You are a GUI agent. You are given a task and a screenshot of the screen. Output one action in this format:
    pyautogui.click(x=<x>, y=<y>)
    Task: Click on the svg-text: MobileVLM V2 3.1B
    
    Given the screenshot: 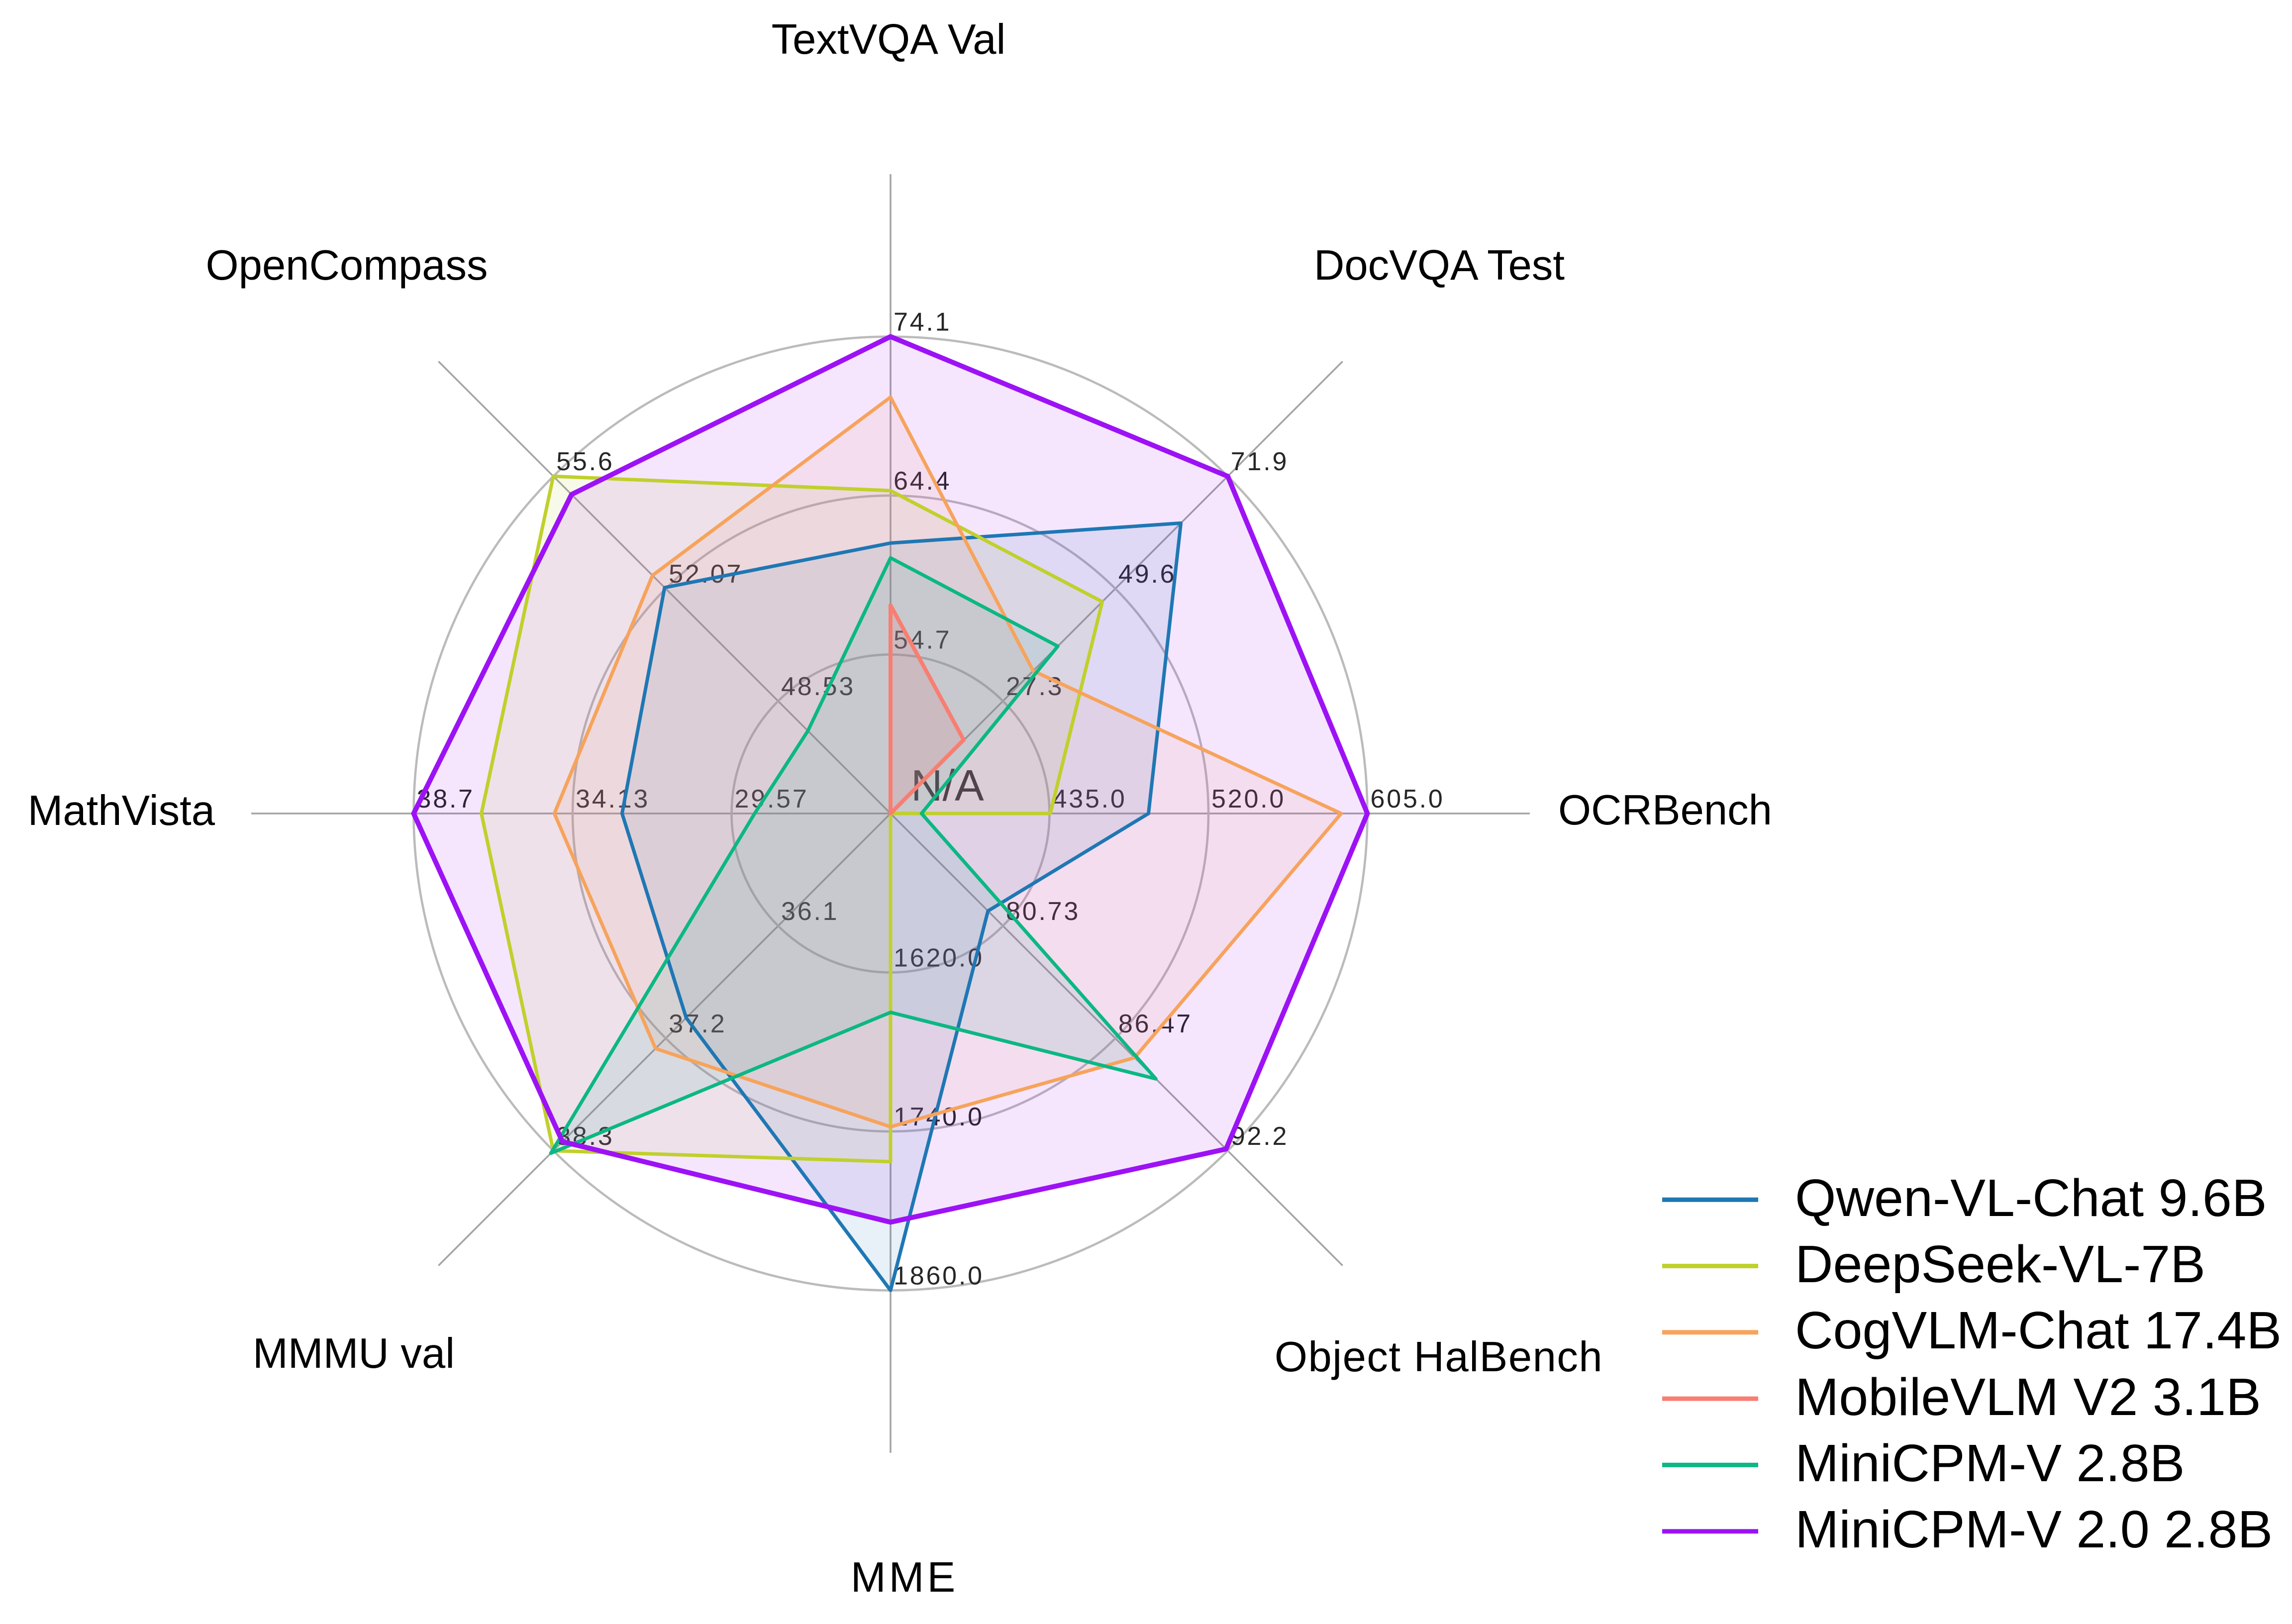 What is the action you would take?
    pyautogui.click(x=2028, y=1397)
    